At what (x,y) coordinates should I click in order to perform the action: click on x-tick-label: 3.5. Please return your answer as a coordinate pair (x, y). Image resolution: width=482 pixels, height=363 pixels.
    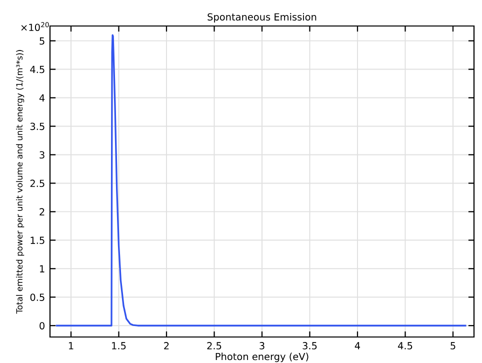
    Looking at the image, I should click on (309, 346).